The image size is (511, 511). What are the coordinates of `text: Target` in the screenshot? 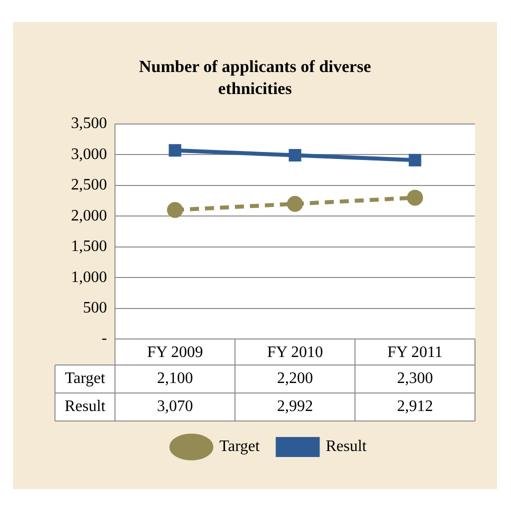 It's located at (85, 379).